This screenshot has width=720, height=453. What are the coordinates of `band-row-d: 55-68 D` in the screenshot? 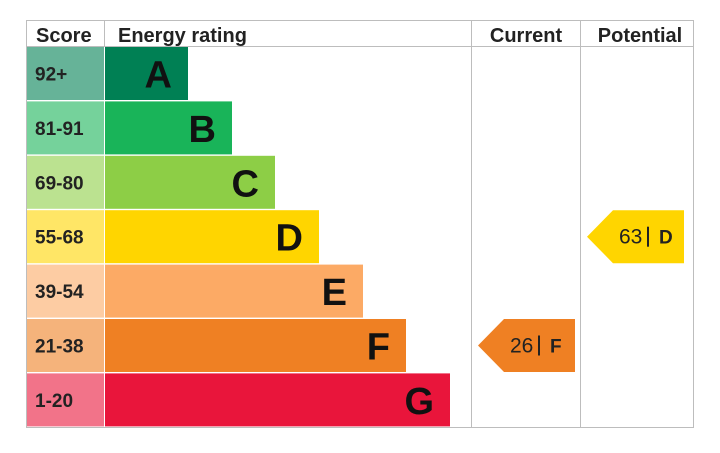 It's located at (173, 237).